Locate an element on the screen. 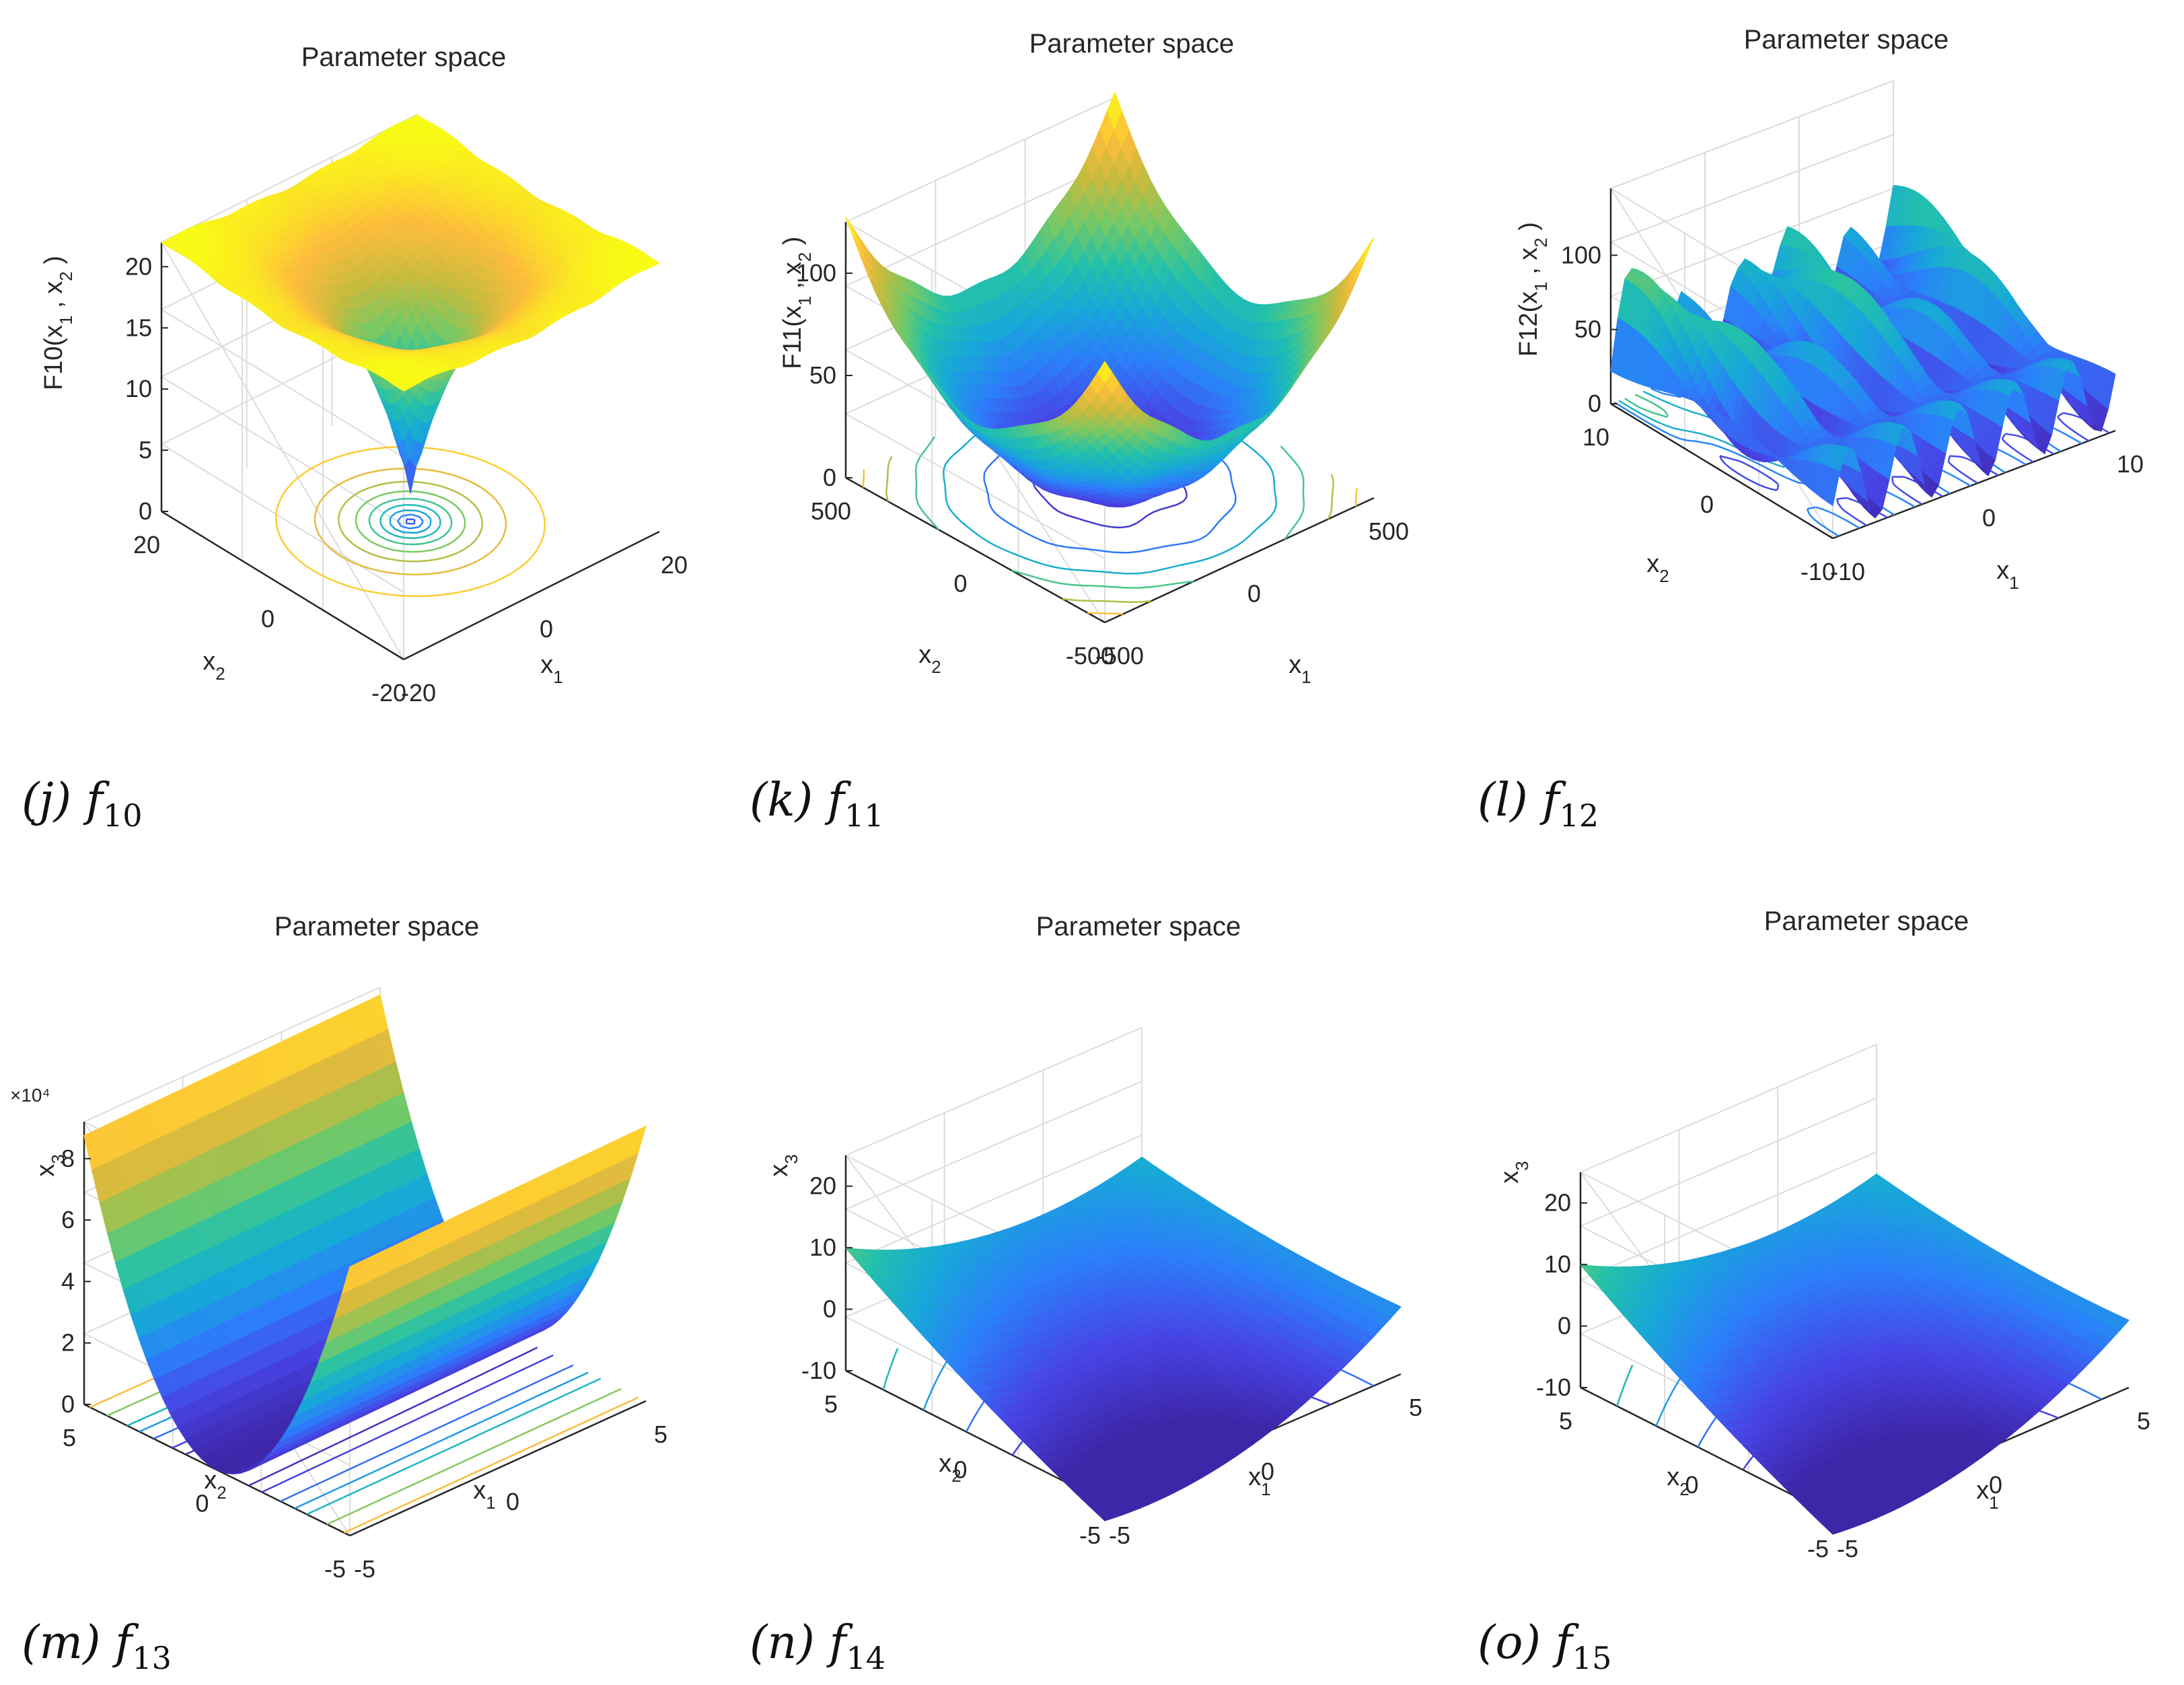  z-tick-label: 8 is located at coordinates (68, 1158).